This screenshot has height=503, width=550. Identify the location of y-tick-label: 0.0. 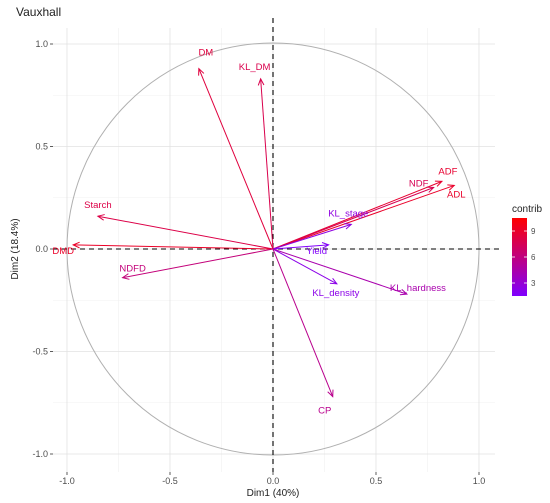
(41, 249).